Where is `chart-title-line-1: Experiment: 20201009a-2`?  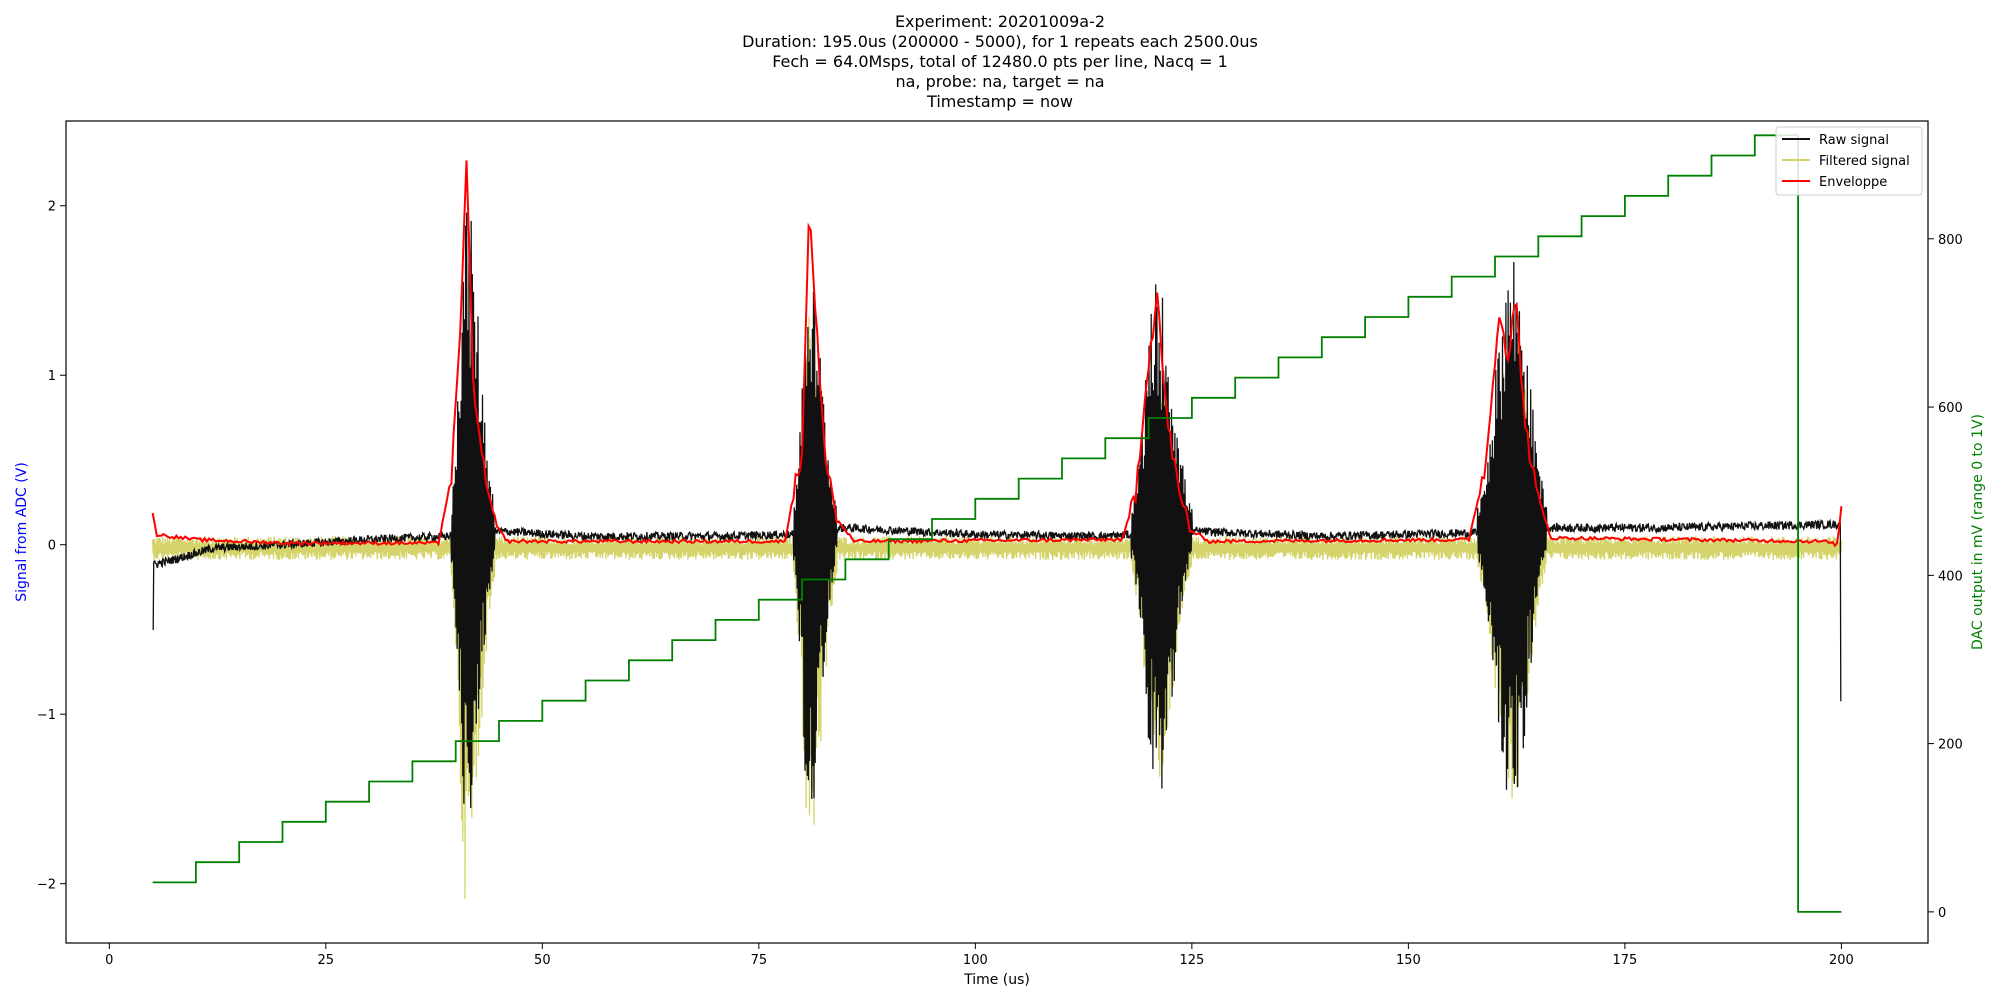 chart-title-line-1: Experiment: 20201009a-2 is located at coordinates (1000, 21).